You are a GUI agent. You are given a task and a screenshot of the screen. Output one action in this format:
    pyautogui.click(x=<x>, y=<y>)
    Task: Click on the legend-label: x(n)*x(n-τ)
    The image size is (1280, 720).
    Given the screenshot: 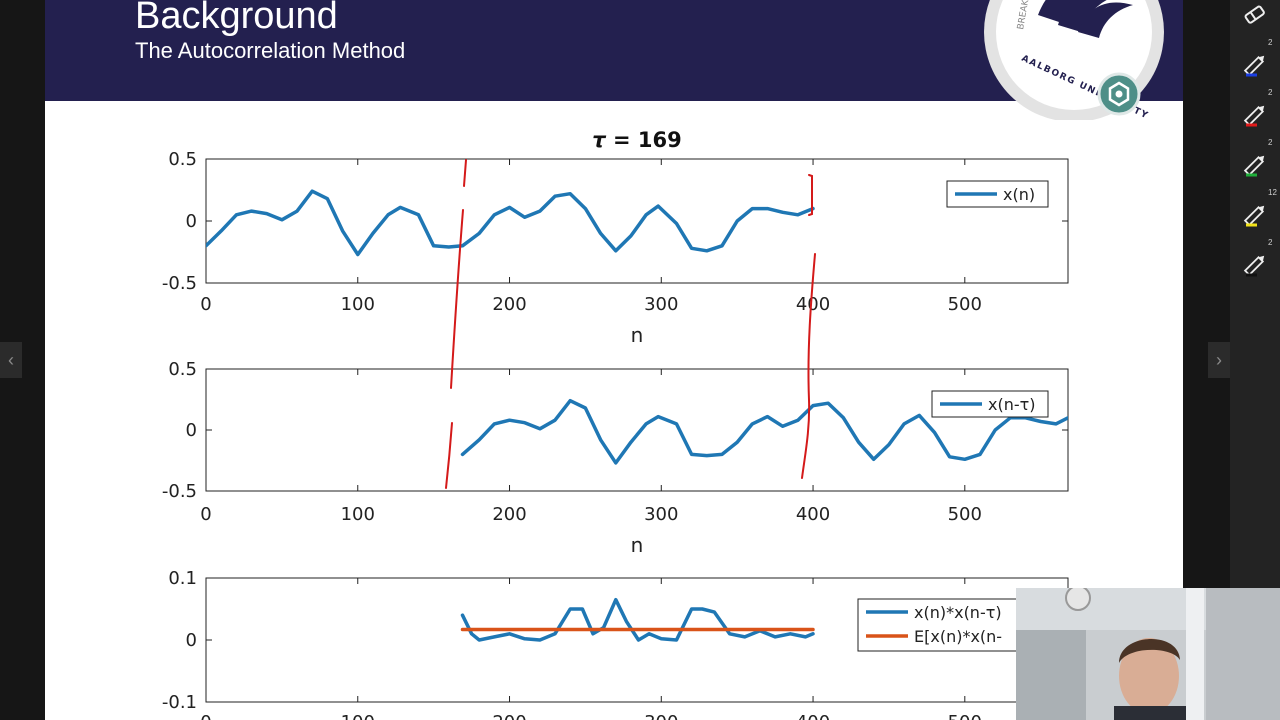 What is the action you would take?
    pyautogui.click(x=958, y=612)
    